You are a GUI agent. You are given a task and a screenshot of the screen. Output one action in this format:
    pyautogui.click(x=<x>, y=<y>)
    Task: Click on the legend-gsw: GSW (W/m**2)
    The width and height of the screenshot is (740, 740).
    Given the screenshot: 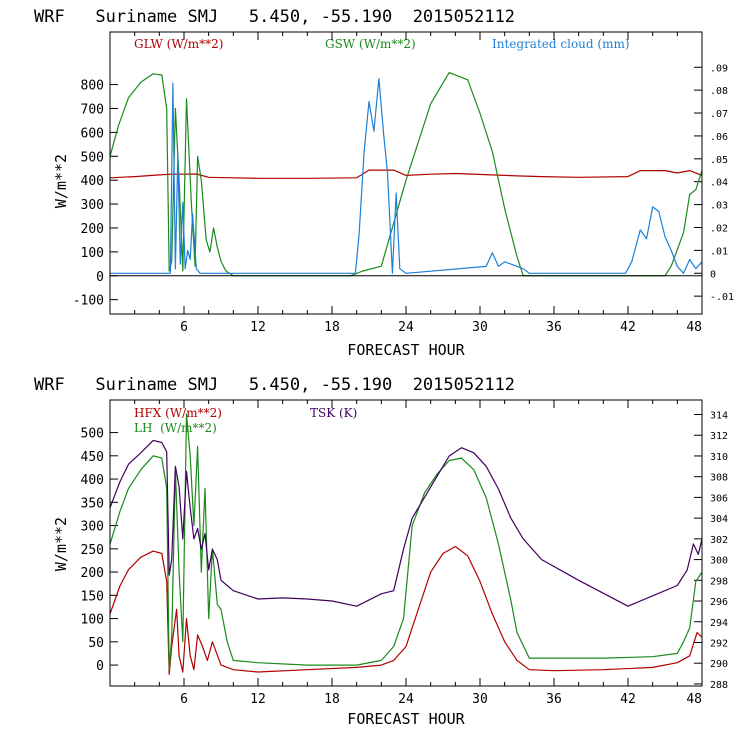 What is the action you would take?
    pyautogui.click(x=370, y=44)
    